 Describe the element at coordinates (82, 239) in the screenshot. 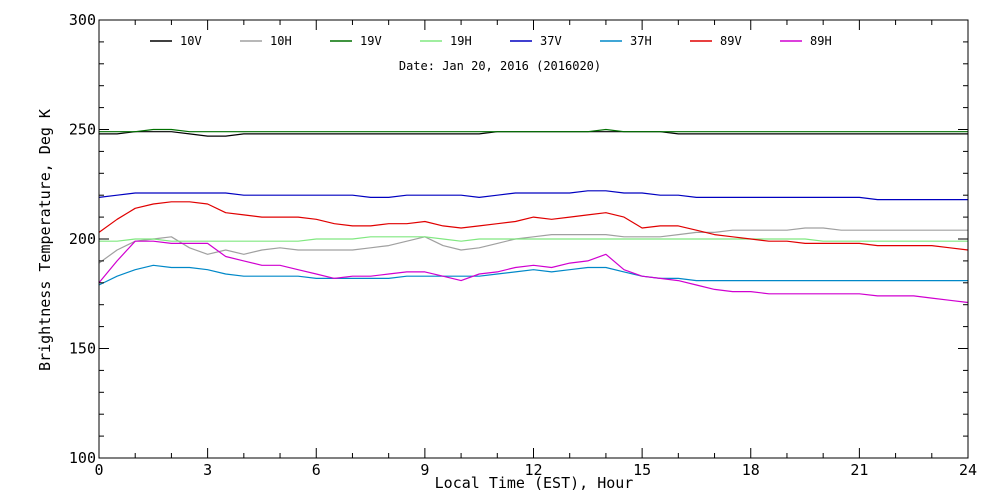

I see `y-tick-label: 200` at that location.